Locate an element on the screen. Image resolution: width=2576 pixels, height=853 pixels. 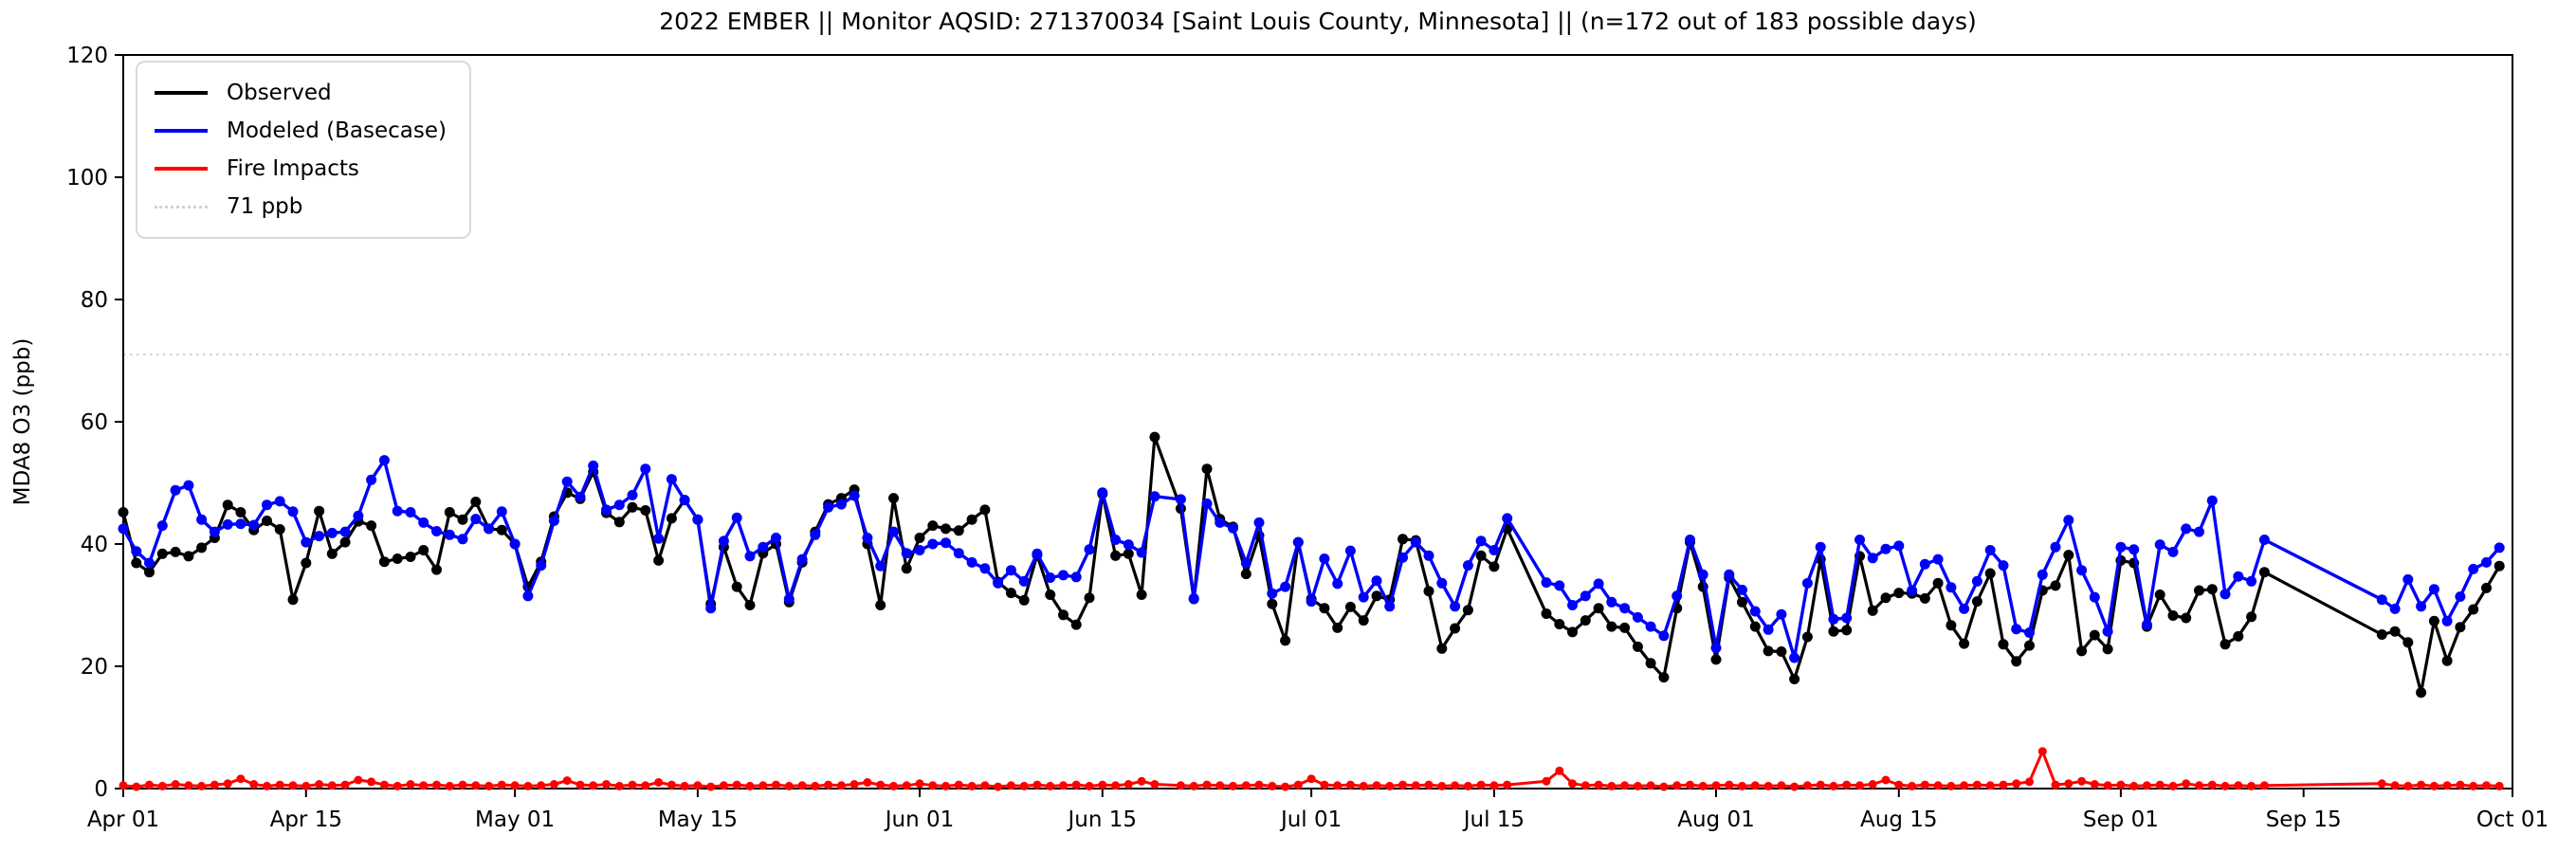
x-tick-label: Jun 01 is located at coordinates (919, 820).